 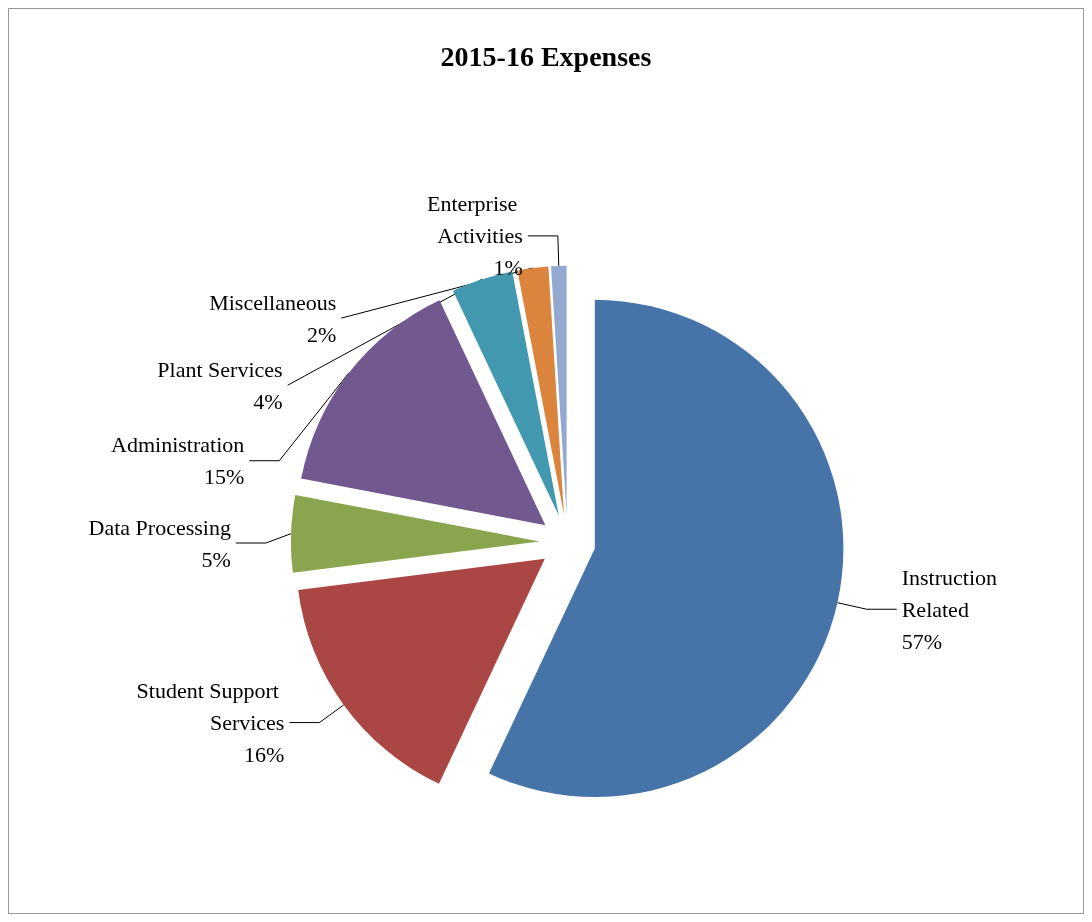 I want to click on data-label: 2%, so click(x=321, y=334).